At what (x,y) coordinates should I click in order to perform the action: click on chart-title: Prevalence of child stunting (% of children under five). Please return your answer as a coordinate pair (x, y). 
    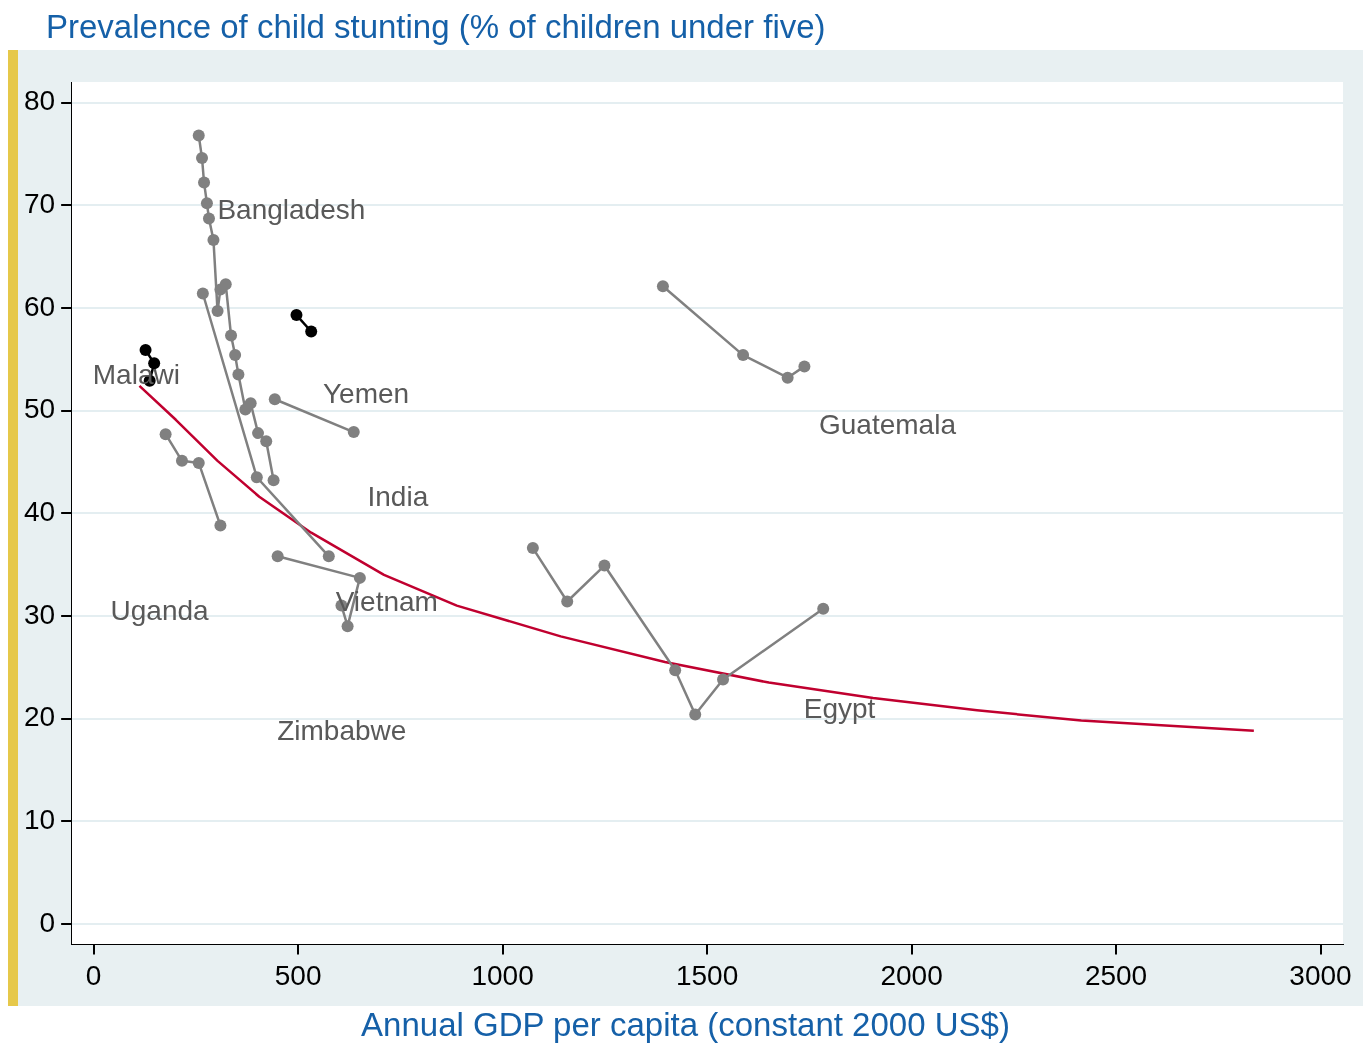
    Looking at the image, I should click on (436, 27).